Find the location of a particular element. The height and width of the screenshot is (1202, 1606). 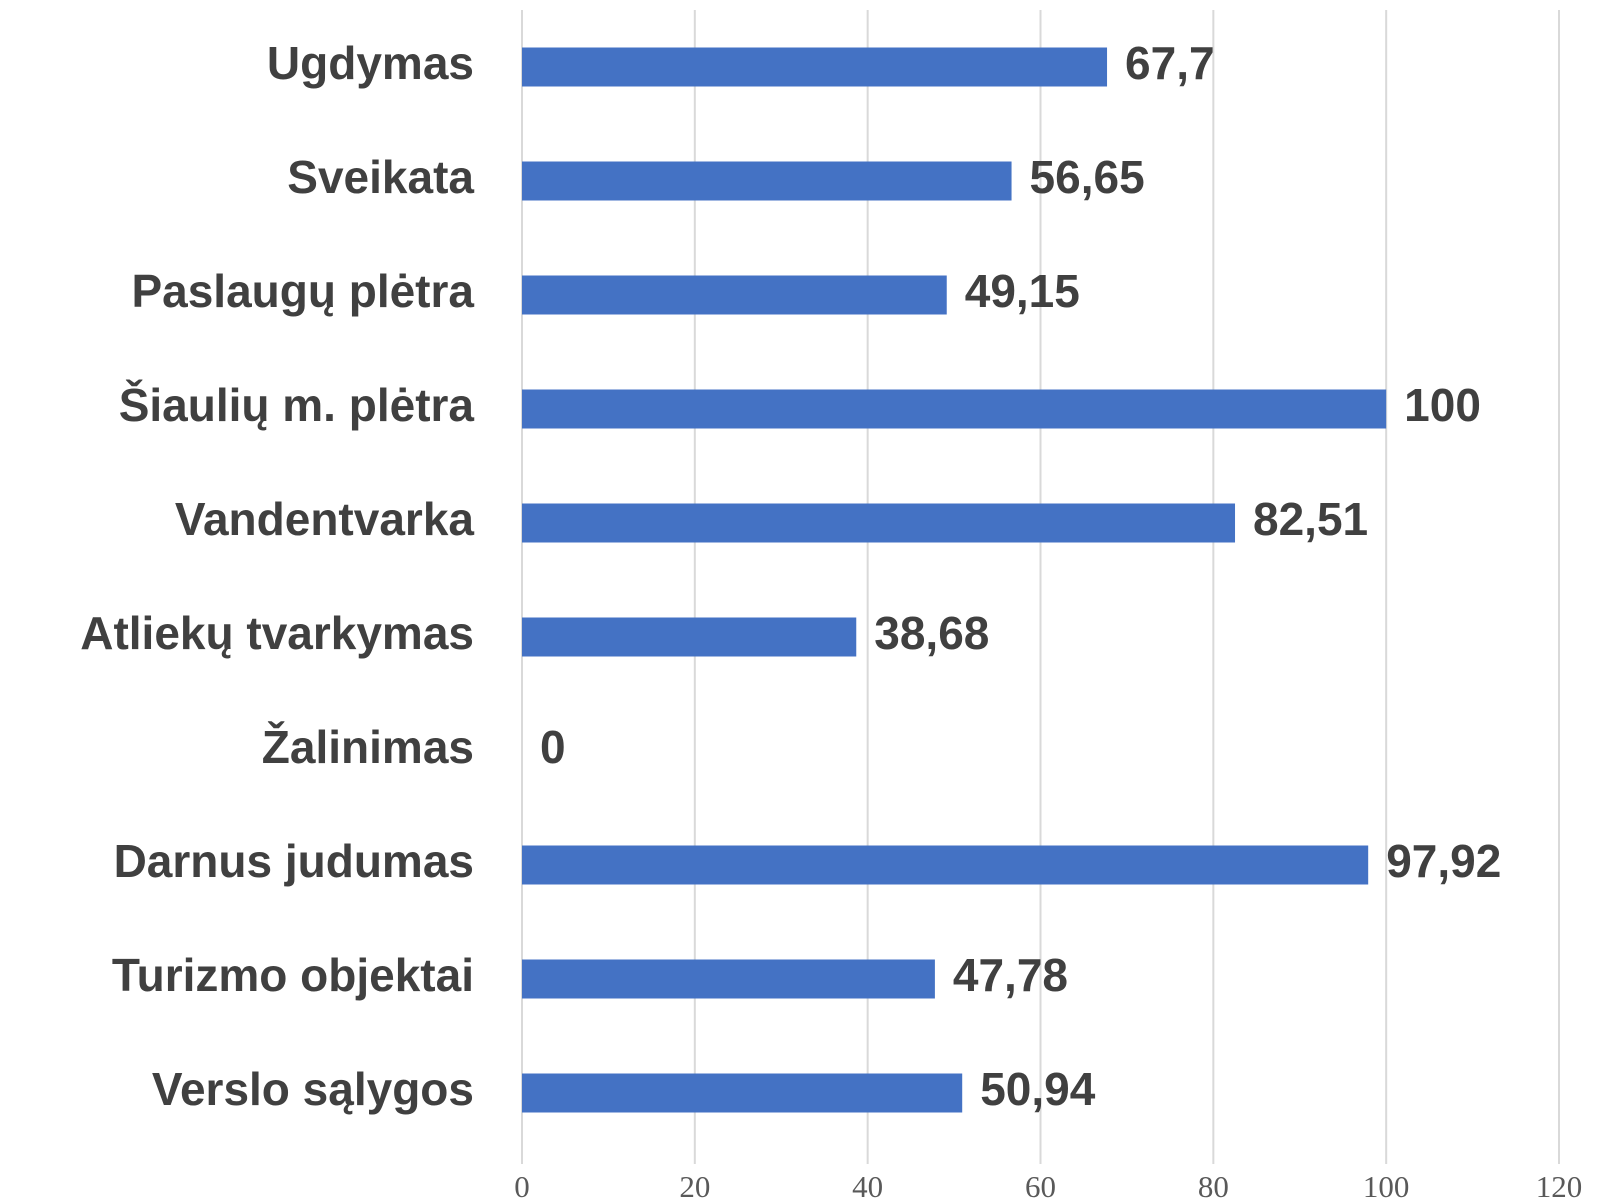

category-label: Paslaugų plėtra is located at coordinates (302, 291).